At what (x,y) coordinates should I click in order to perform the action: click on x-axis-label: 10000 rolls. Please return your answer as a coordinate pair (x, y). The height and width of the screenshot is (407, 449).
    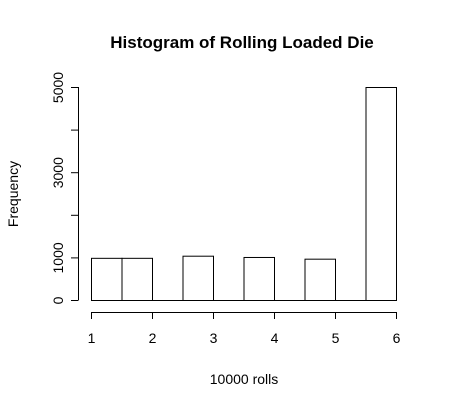
    Looking at the image, I should click on (244, 379).